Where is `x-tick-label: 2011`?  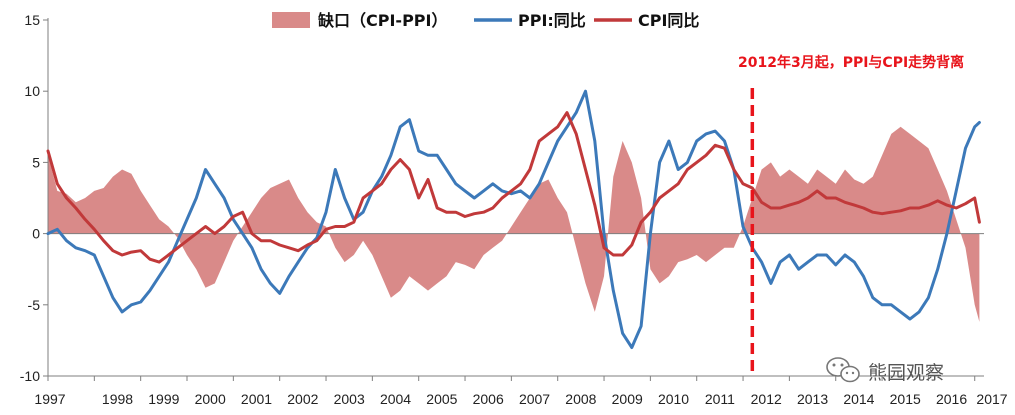
x-tick-label: 2011 is located at coordinates (720, 399).